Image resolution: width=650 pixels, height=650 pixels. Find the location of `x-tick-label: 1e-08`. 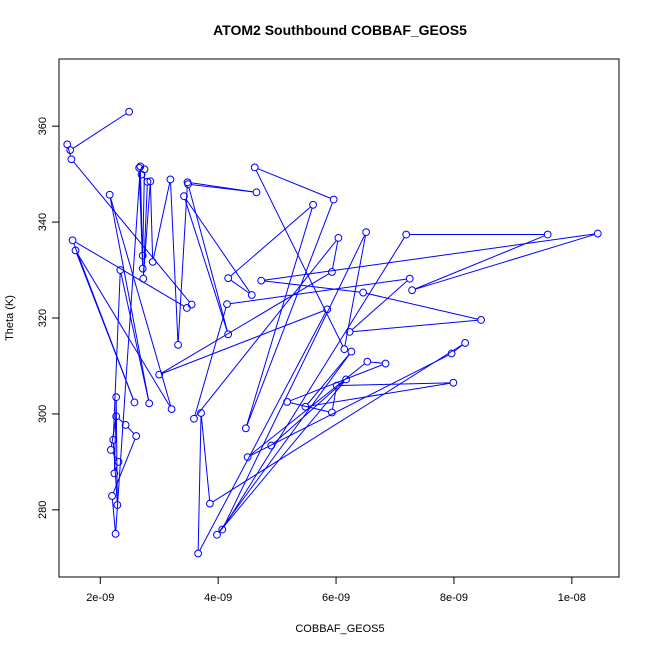

x-tick-label: 1e-08 is located at coordinates (572, 598).